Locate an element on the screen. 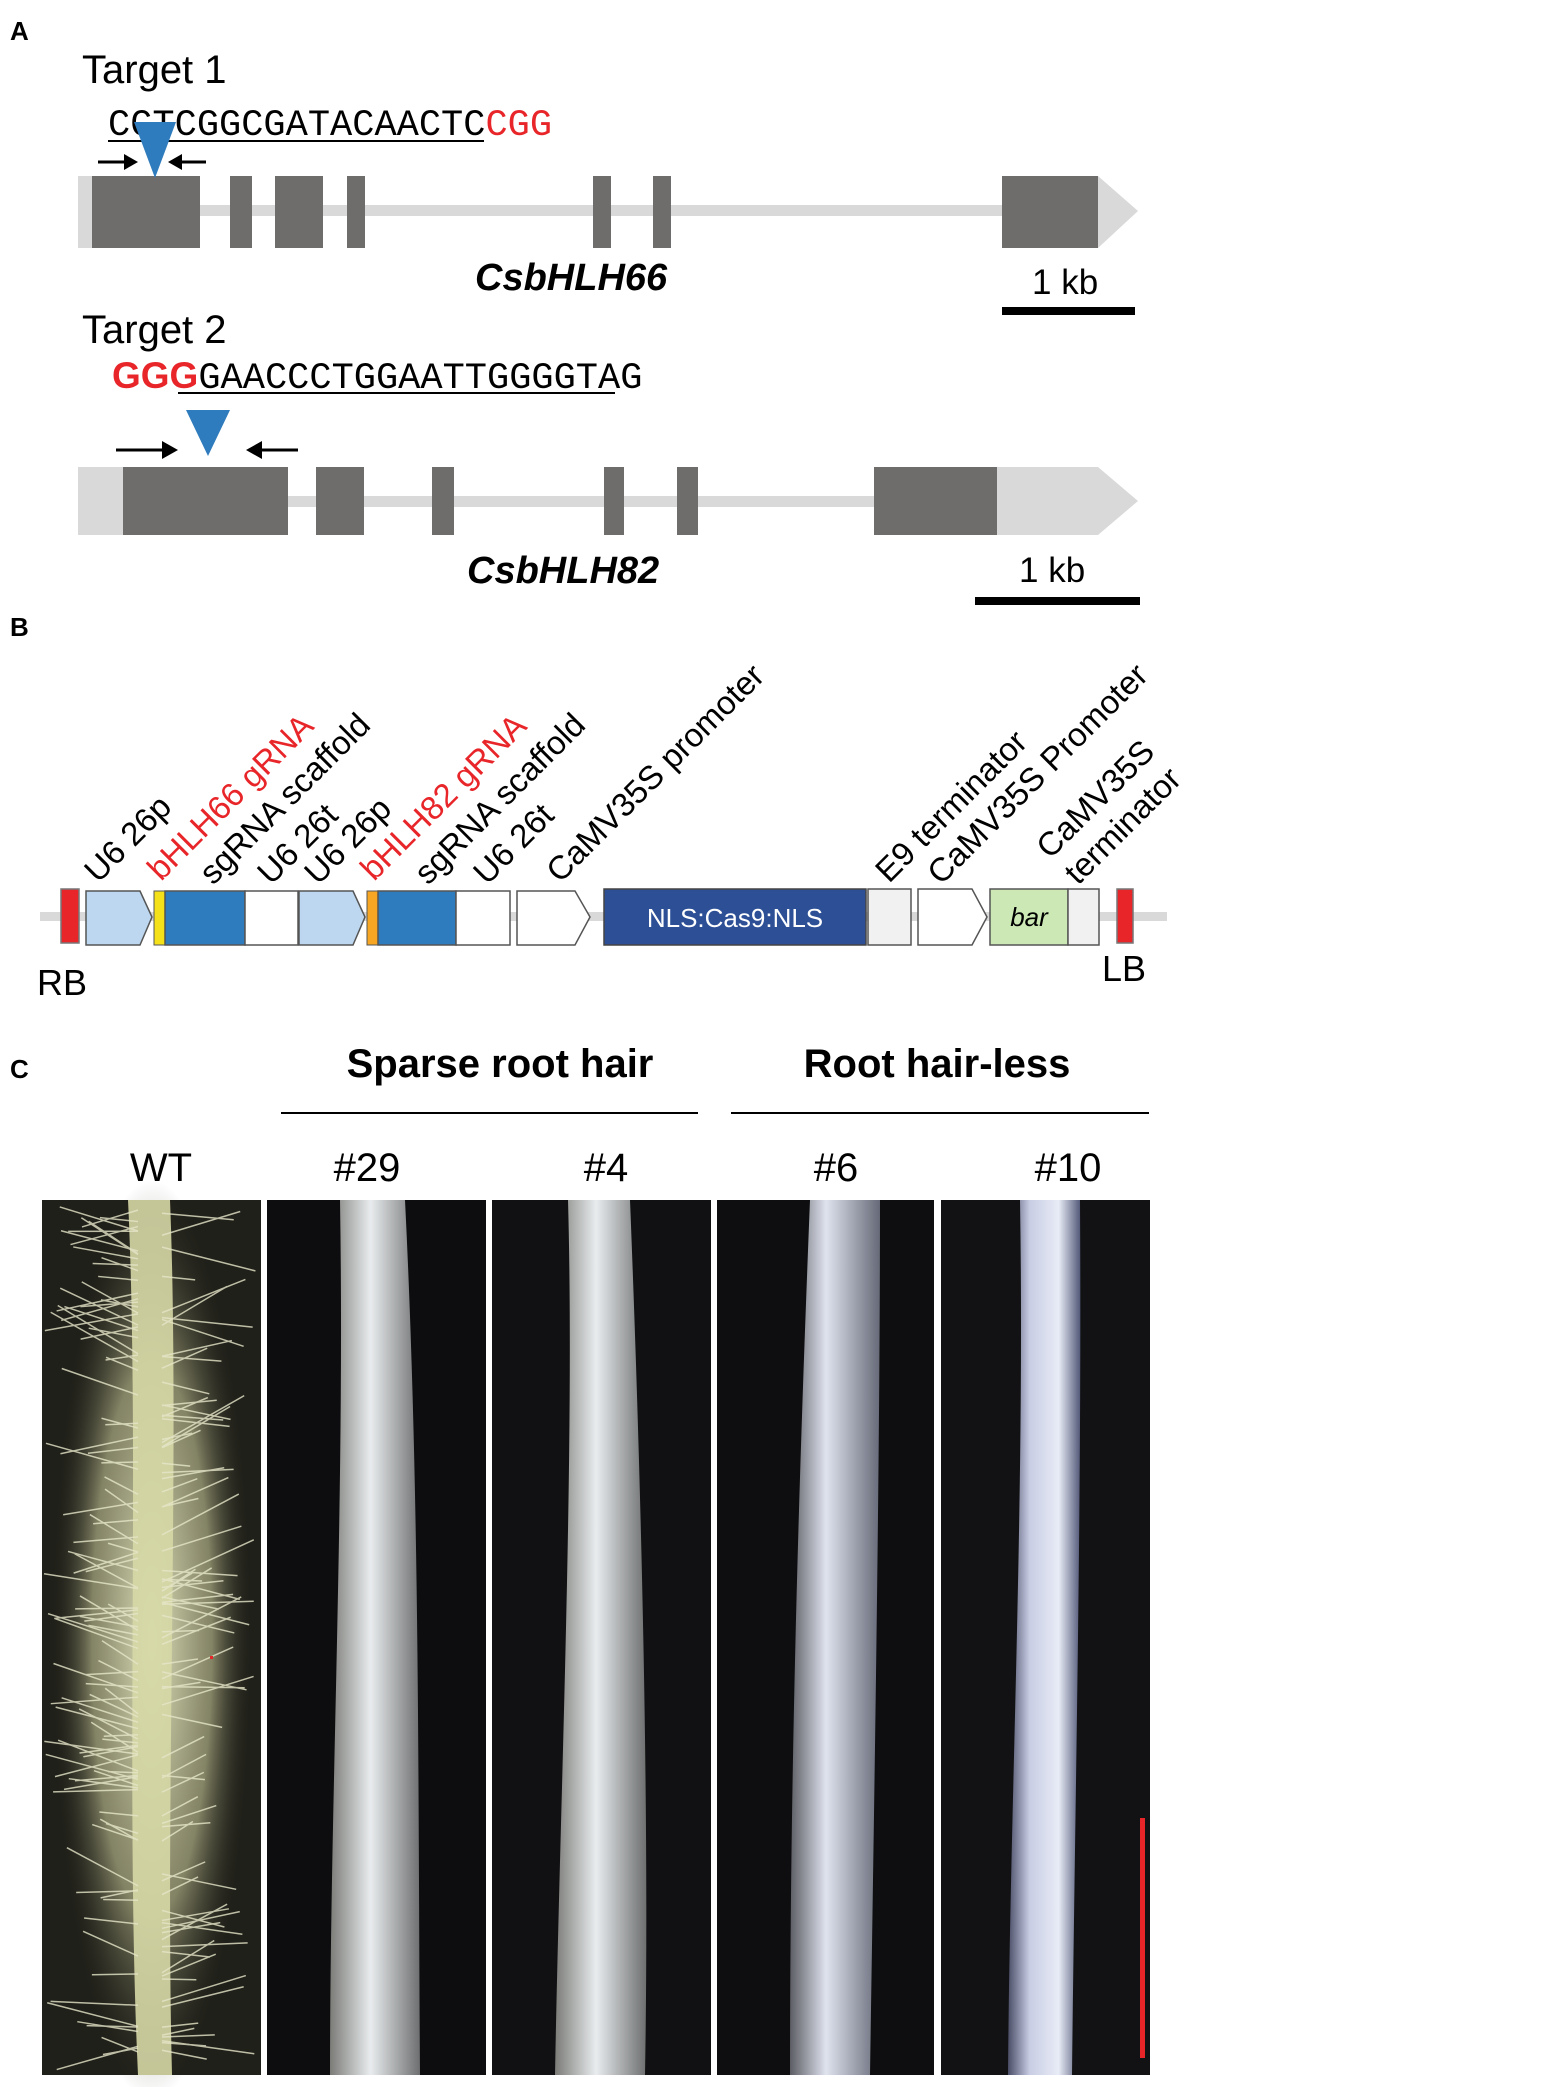  grna66-spacer is located at coordinates (159, 918).